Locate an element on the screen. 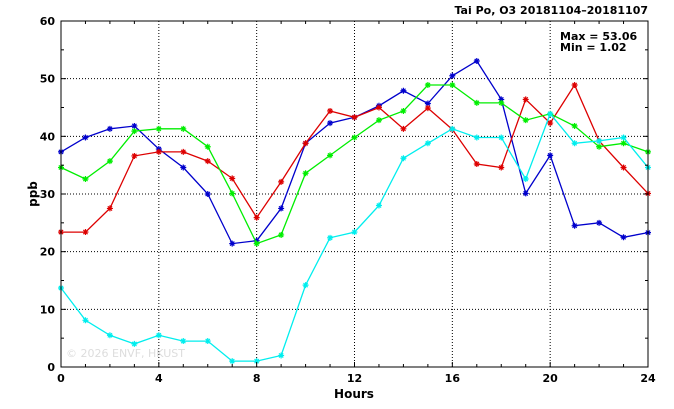  x-tick-label: 8 is located at coordinates (257, 378).